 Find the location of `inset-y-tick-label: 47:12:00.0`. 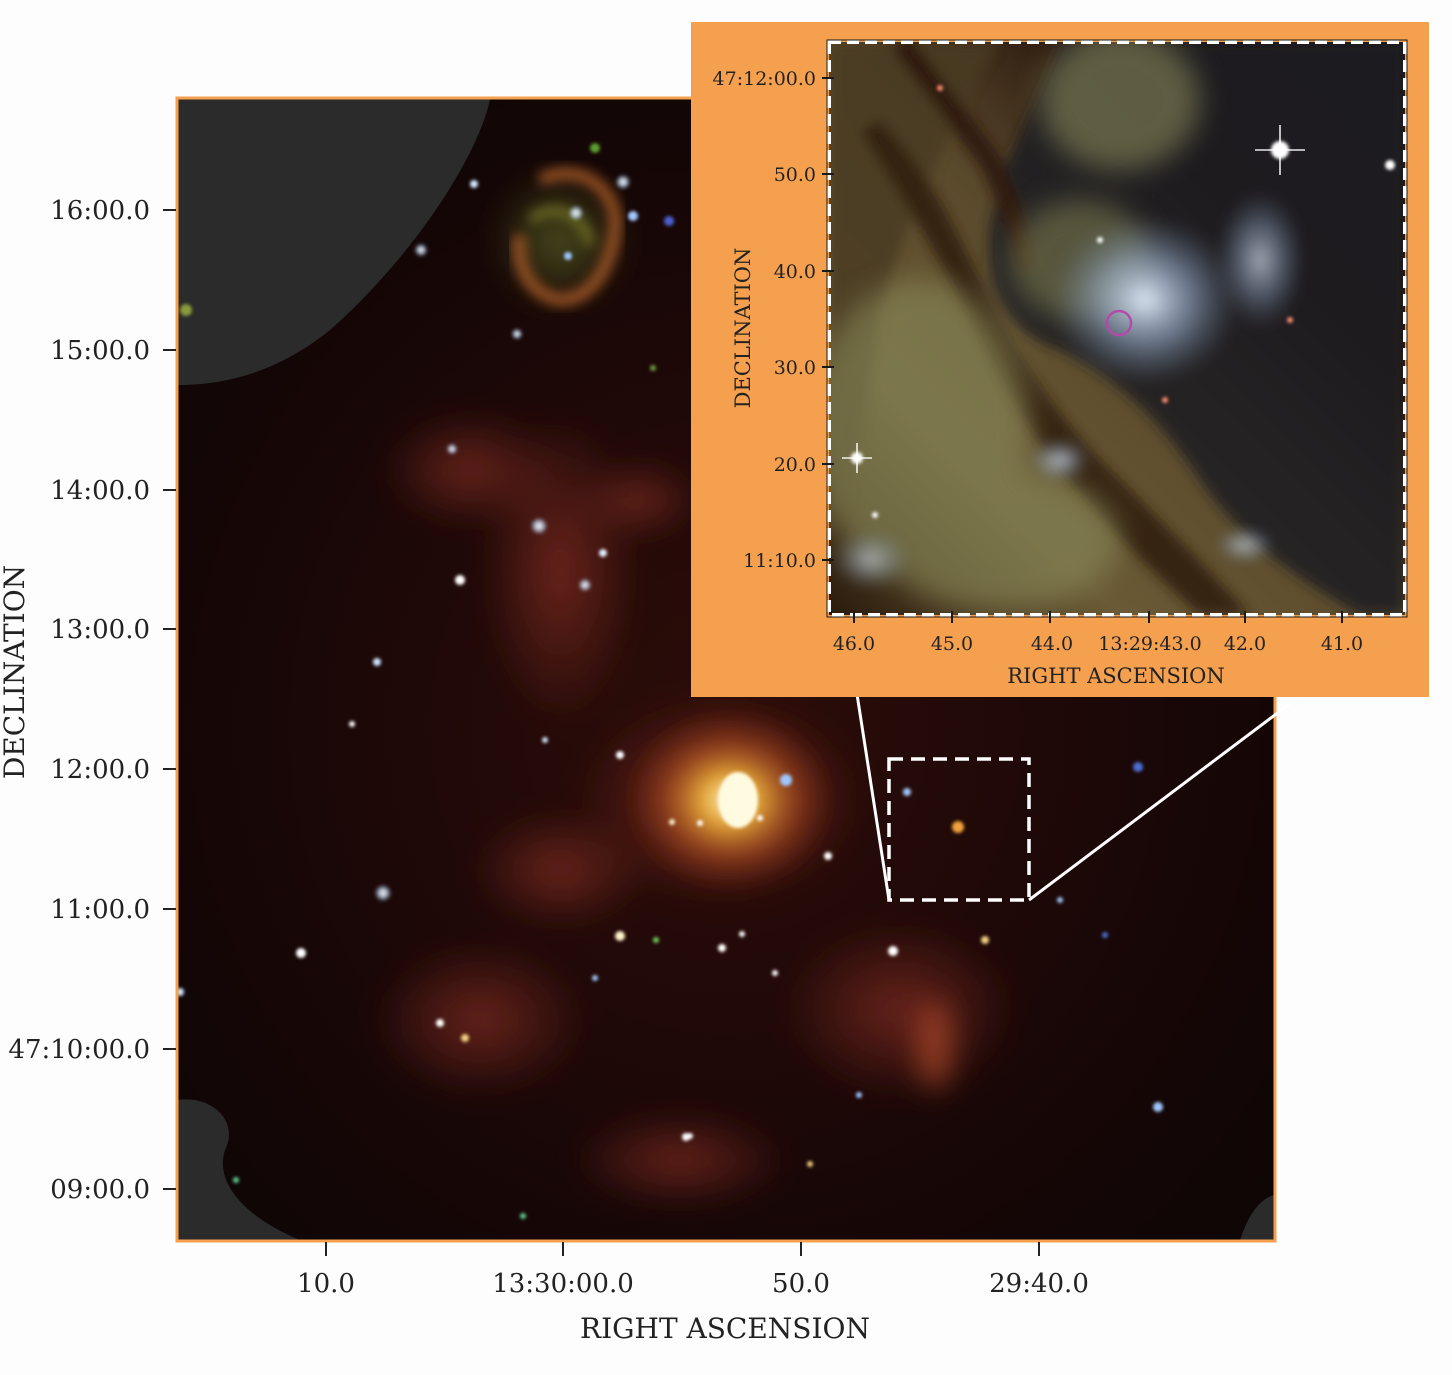

inset-y-tick-label: 47:12:00.0 is located at coordinates (764, 79).